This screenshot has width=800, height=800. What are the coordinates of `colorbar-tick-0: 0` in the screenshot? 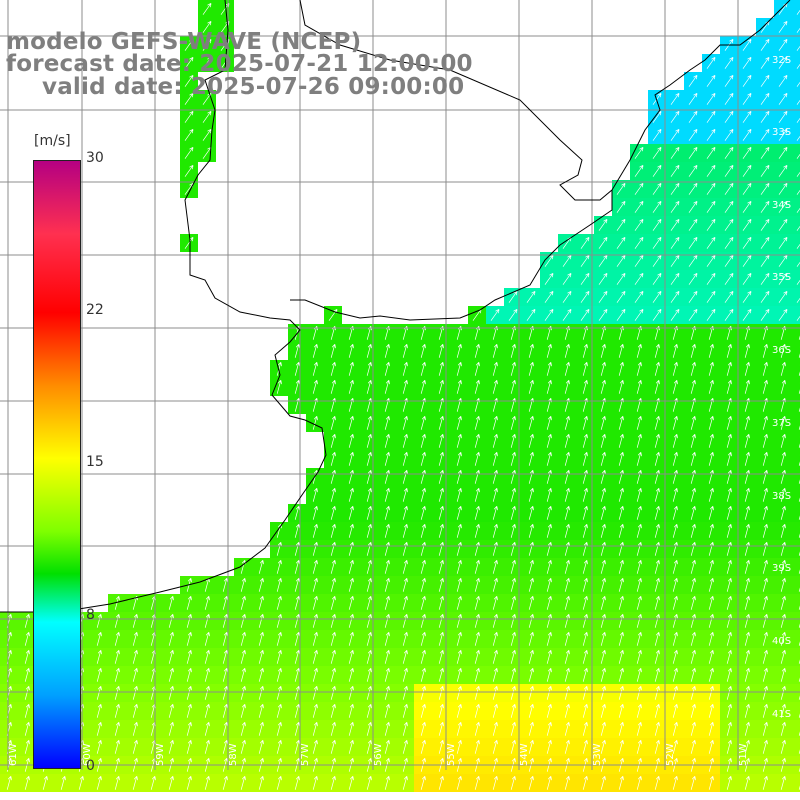 It's located at (90, 766).